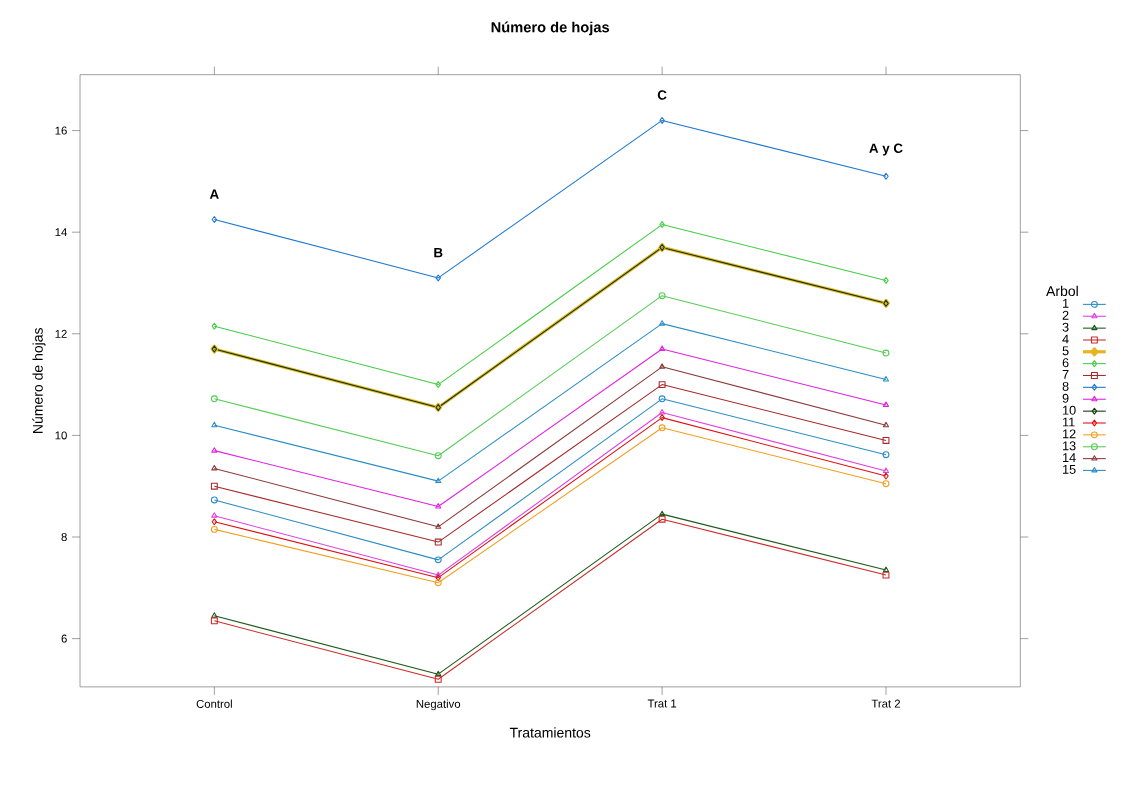  I want to click on legend-label: 13, so click(1069, 446).